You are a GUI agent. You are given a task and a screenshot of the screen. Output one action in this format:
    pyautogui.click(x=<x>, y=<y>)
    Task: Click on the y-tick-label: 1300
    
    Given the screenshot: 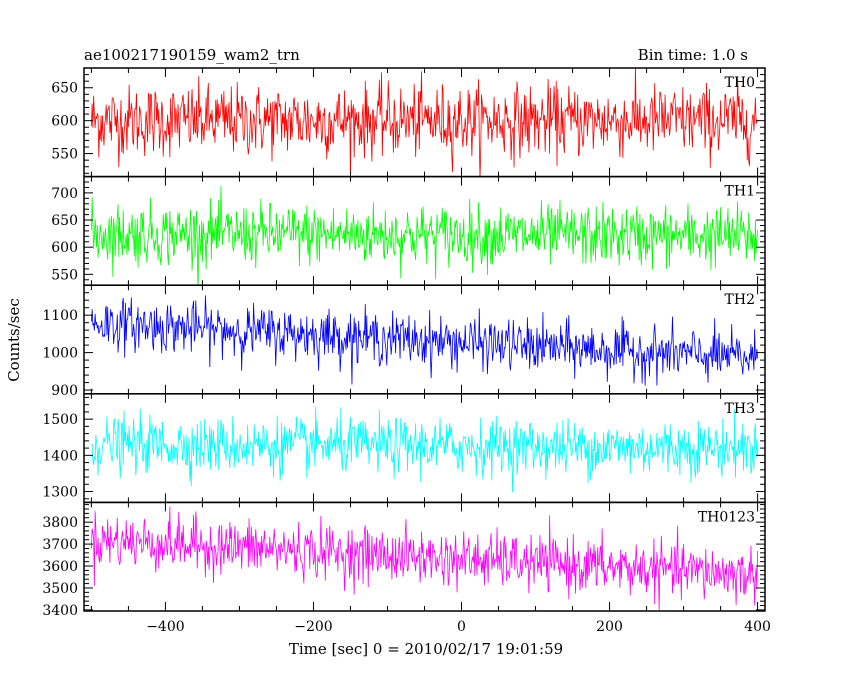 What is the action you would take?
    pyautogui.click(x=60, y=493)
    